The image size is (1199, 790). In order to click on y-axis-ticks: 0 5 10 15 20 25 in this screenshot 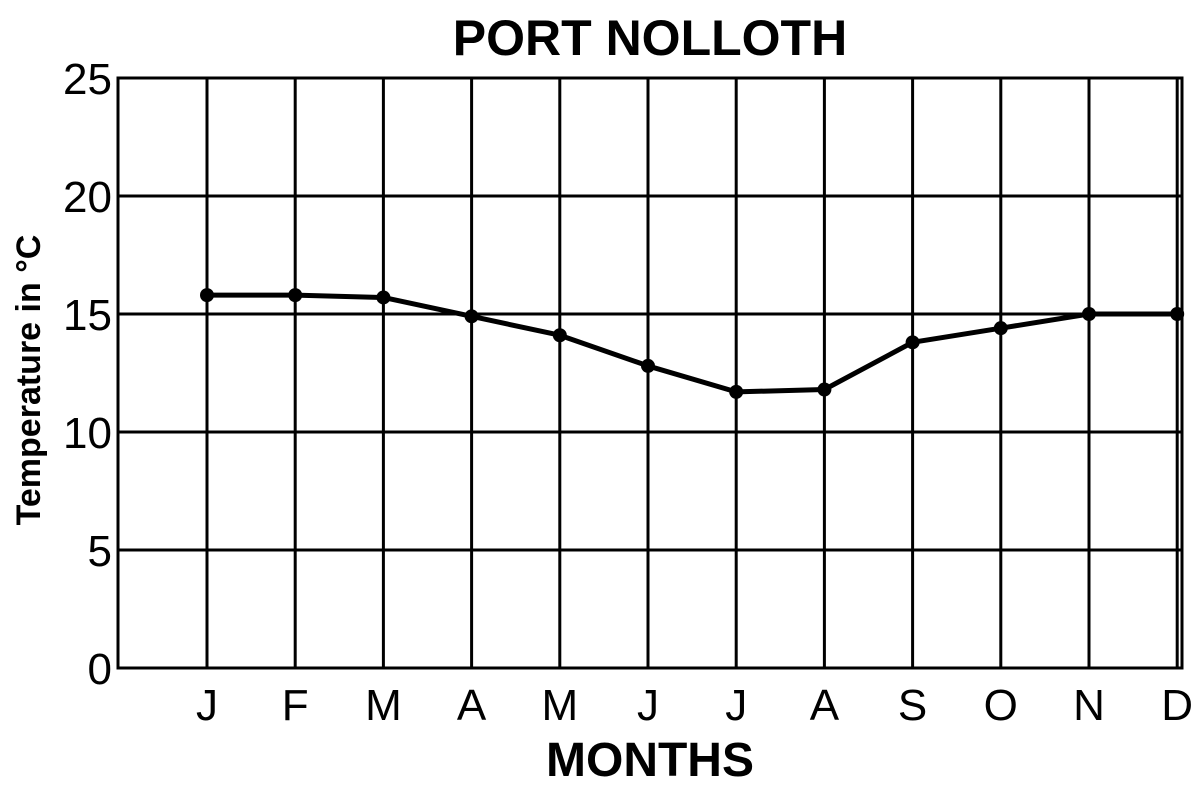, I will do `click(87, 374)`.